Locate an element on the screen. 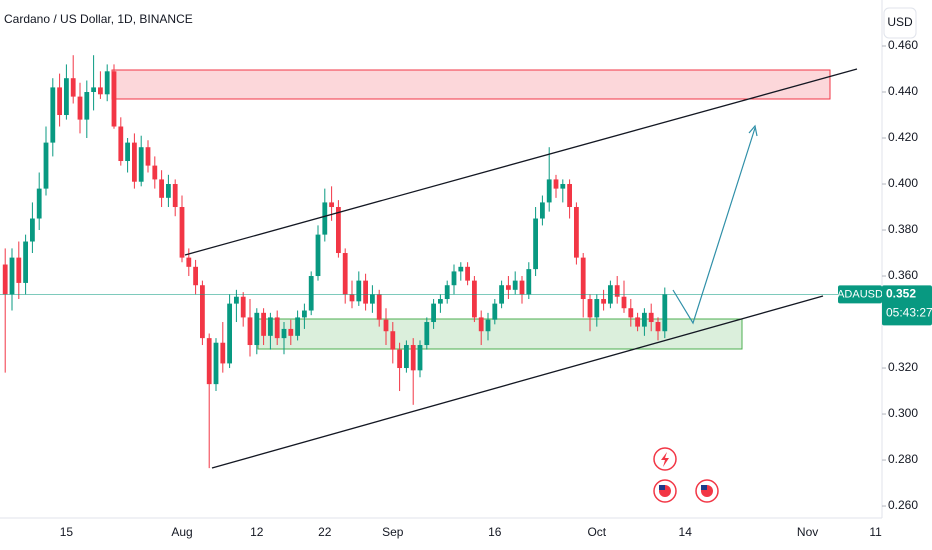 This screenshot has width=932, height=550. currency-button is located at coordinates (900, 23).